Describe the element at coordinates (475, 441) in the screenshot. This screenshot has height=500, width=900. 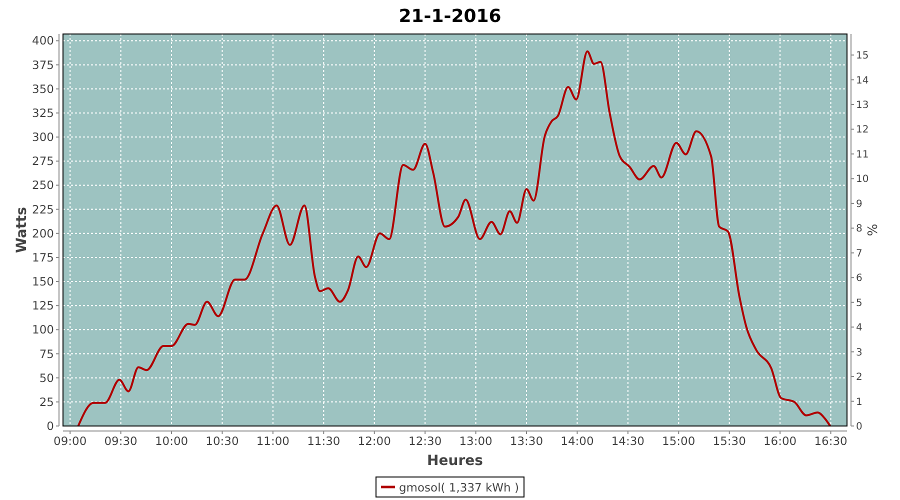
I see `x-tick-label: 13:00` at that location.